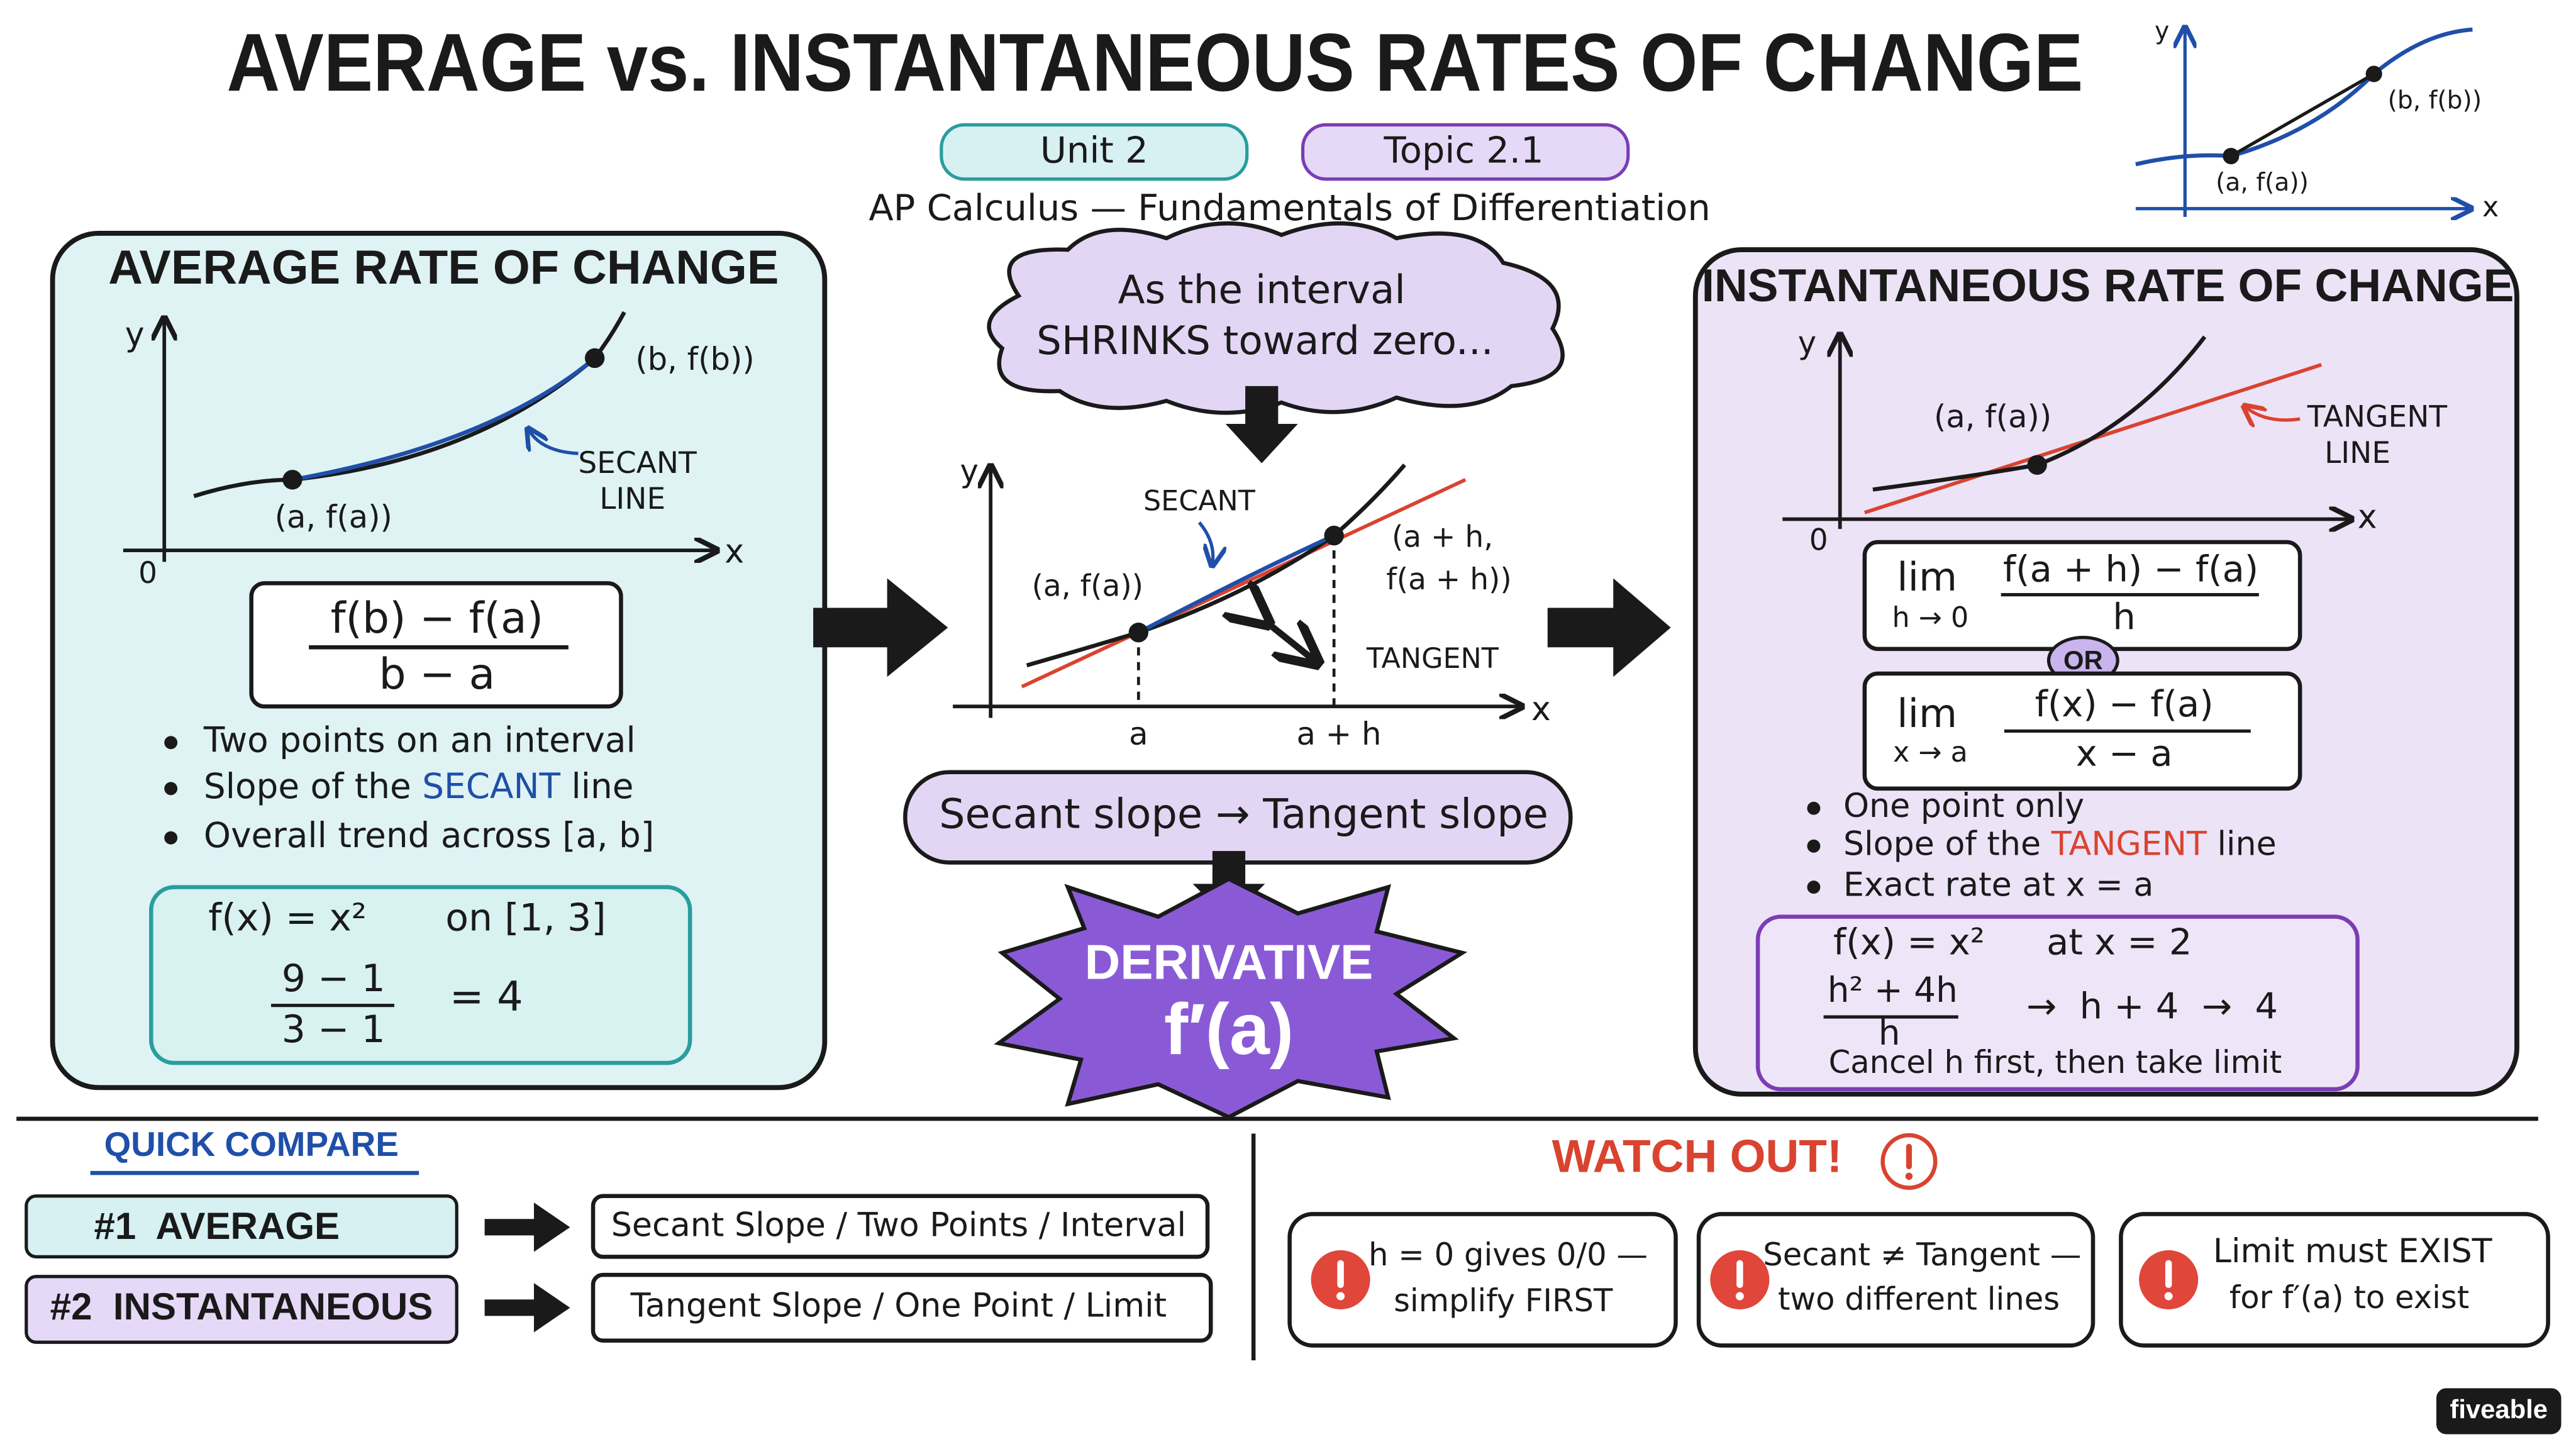 The height and width of the screenshot is (1449, 2576). Describe the element at coordinates (1922, 1254) in the screenshot. I see `warning-text: Secant ≠ Tangent —` at that location.